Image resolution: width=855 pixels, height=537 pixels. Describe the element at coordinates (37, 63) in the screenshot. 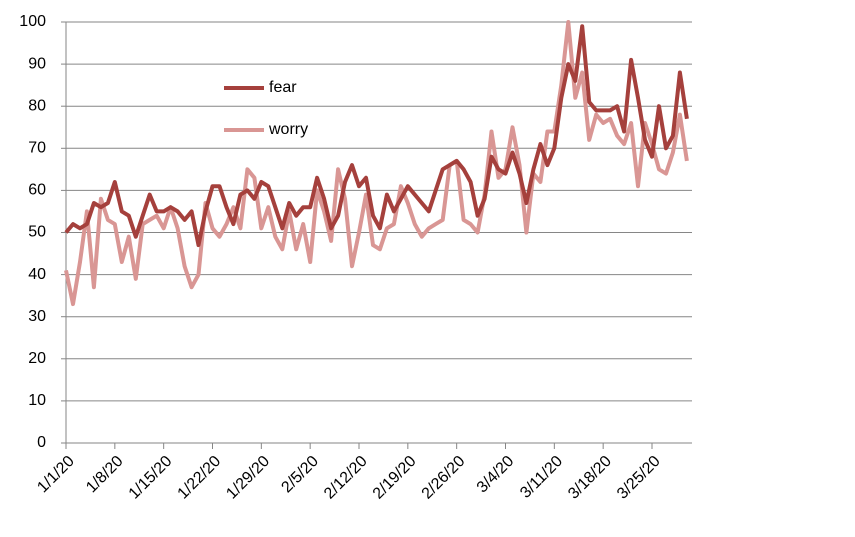

I see `y-tick-label: 90` at that location.